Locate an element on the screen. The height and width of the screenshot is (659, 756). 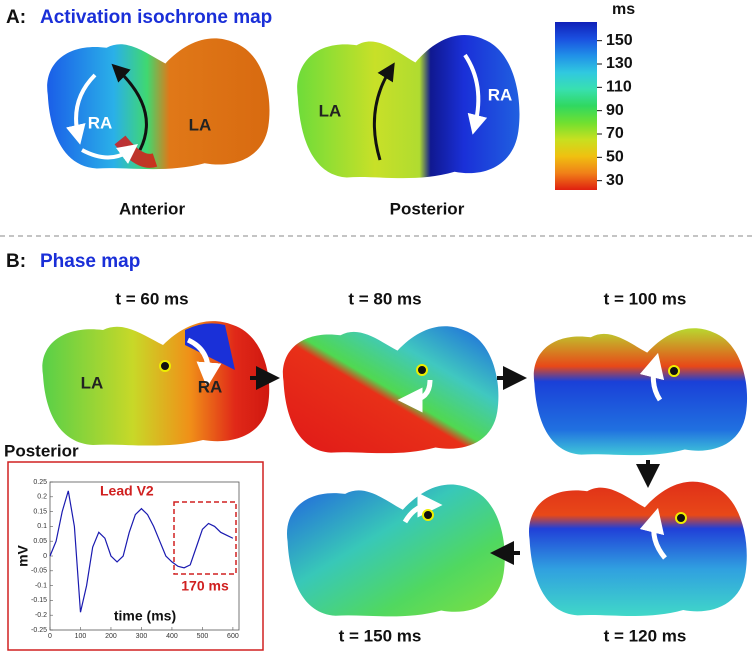
frame-label: t = 120 ms is located at coordinates (645, 635).